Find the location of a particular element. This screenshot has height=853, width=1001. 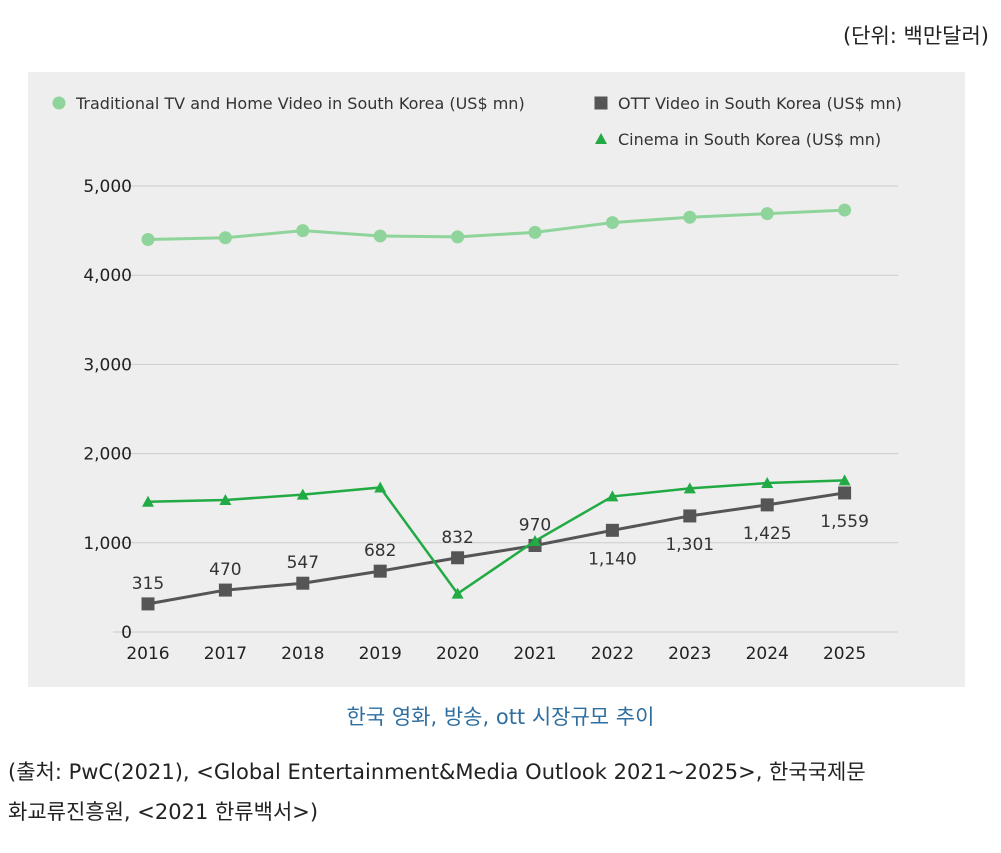

y-tick-label-4: 4,000 is located at coordinates (107, 276).